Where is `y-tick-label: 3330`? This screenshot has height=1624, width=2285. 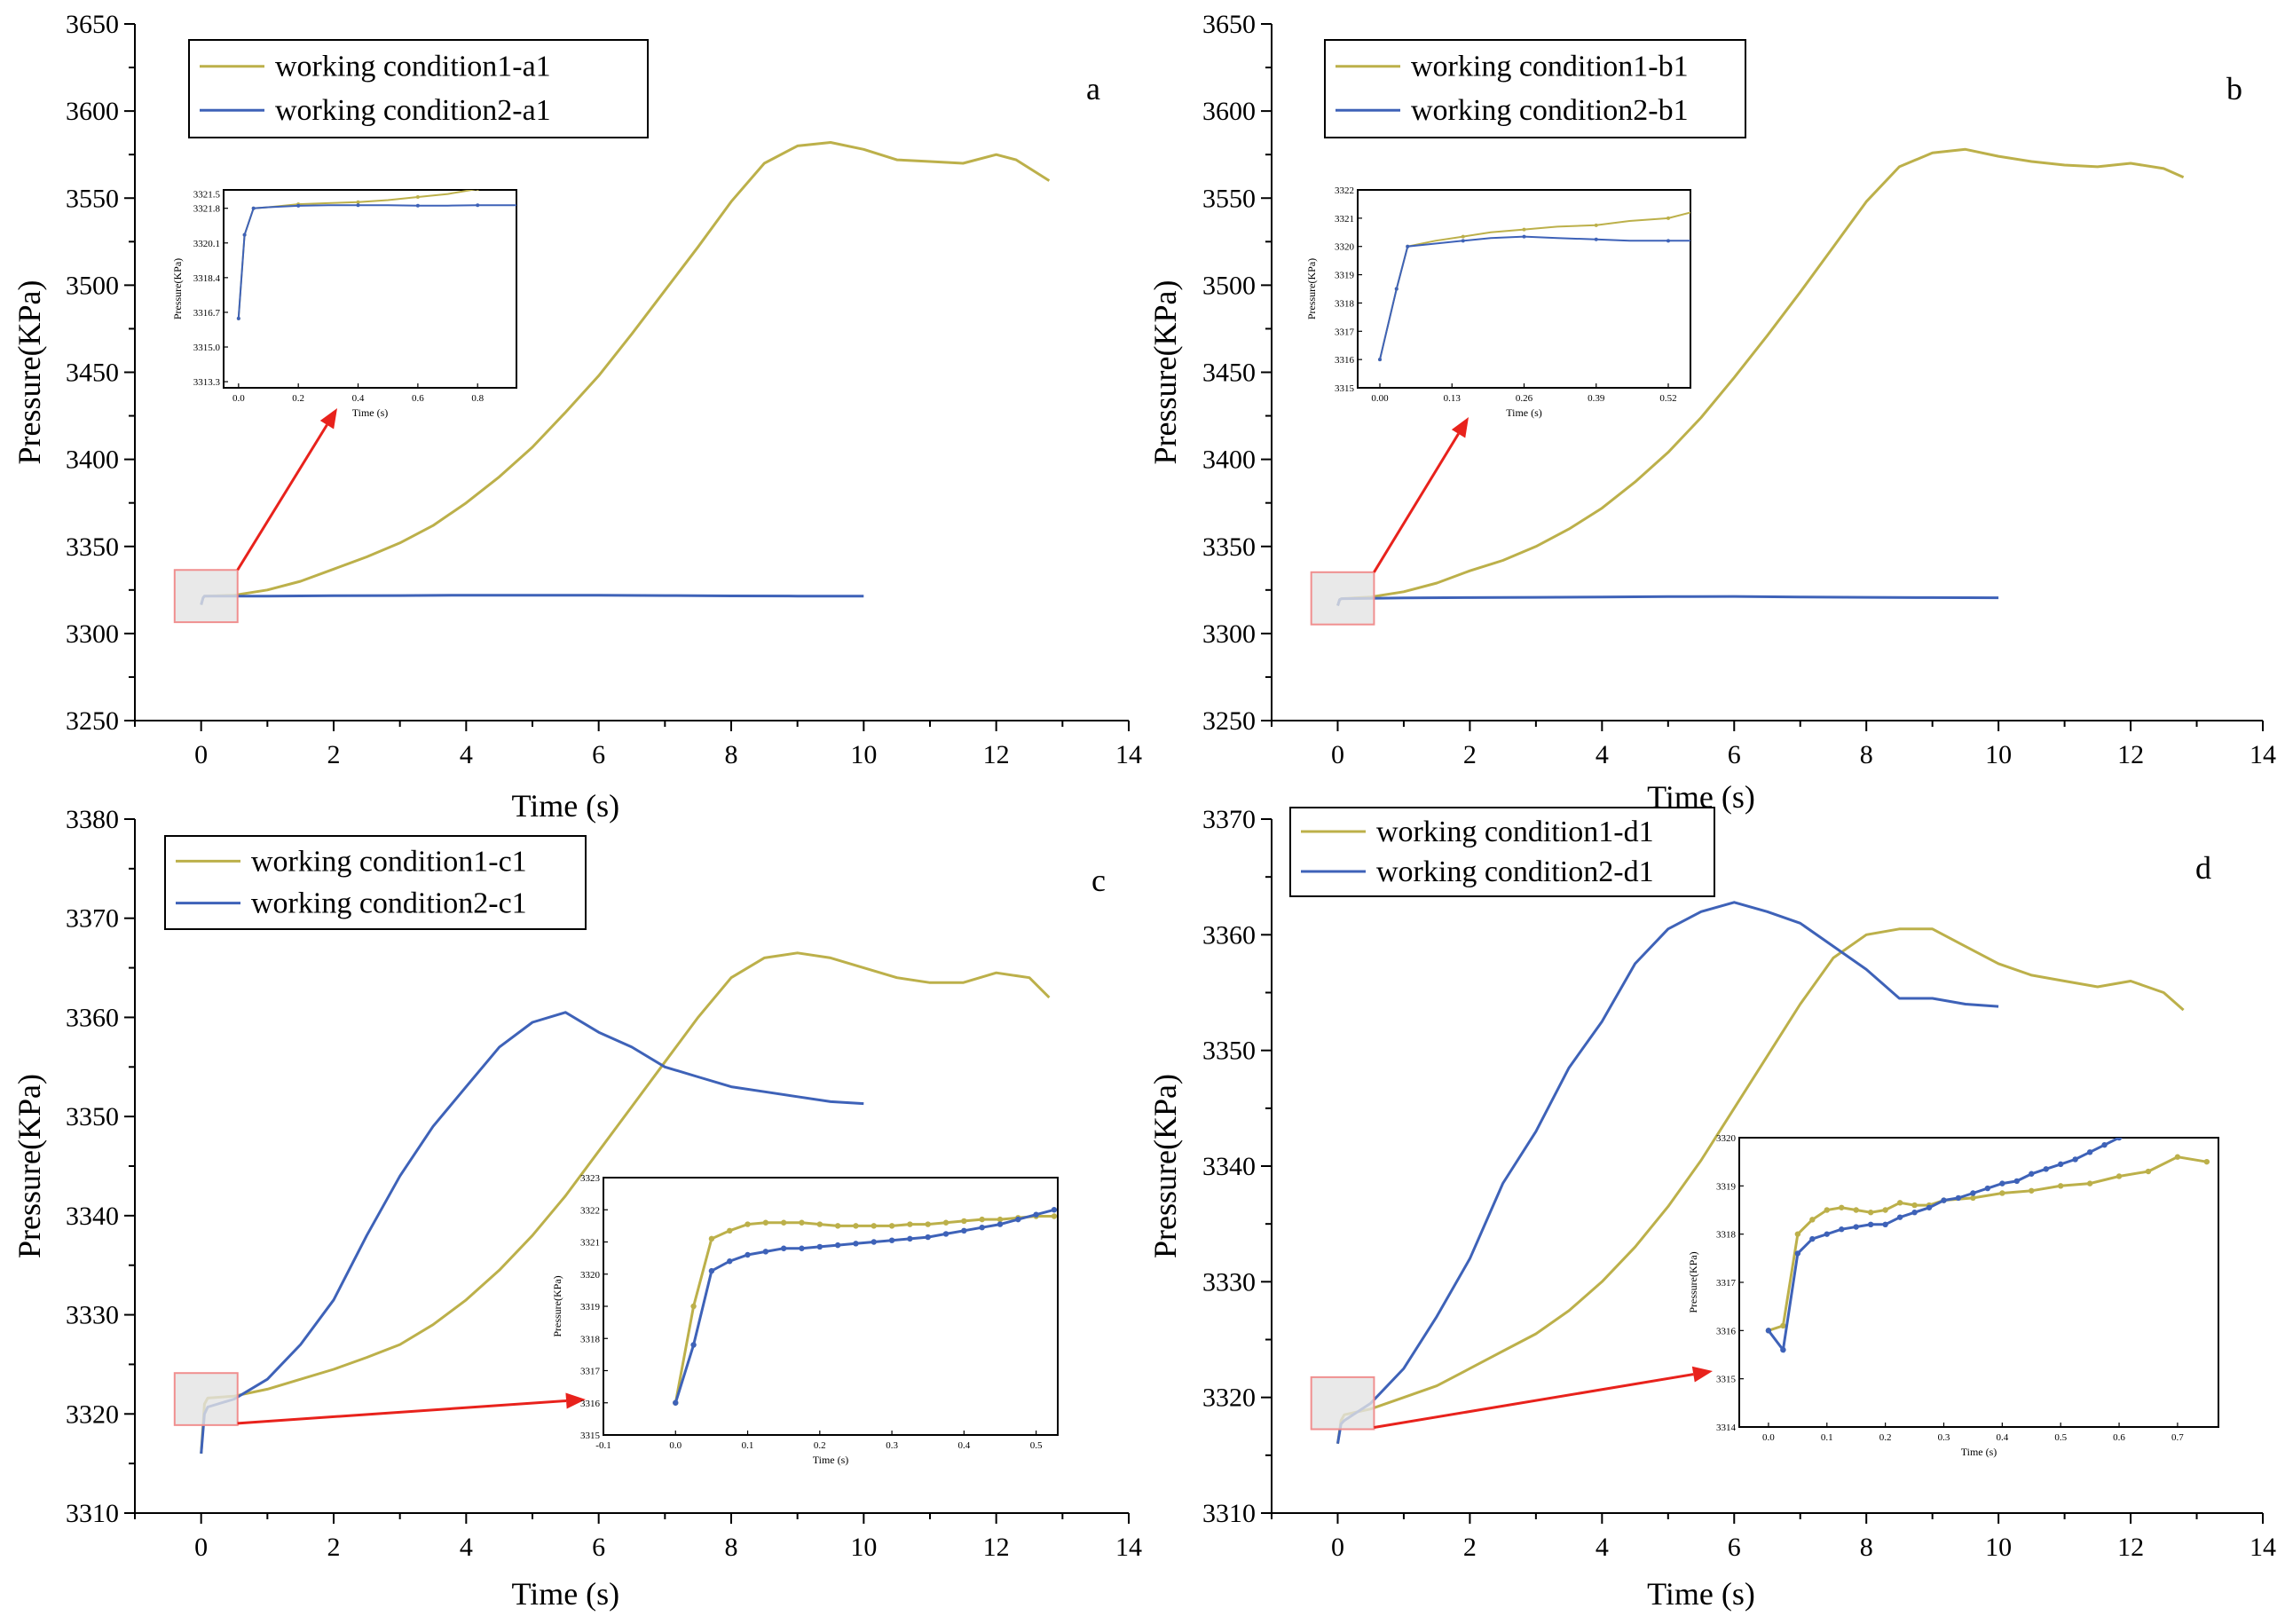 y-tick-label: 3330 is located at coordinates (1229, 1282).